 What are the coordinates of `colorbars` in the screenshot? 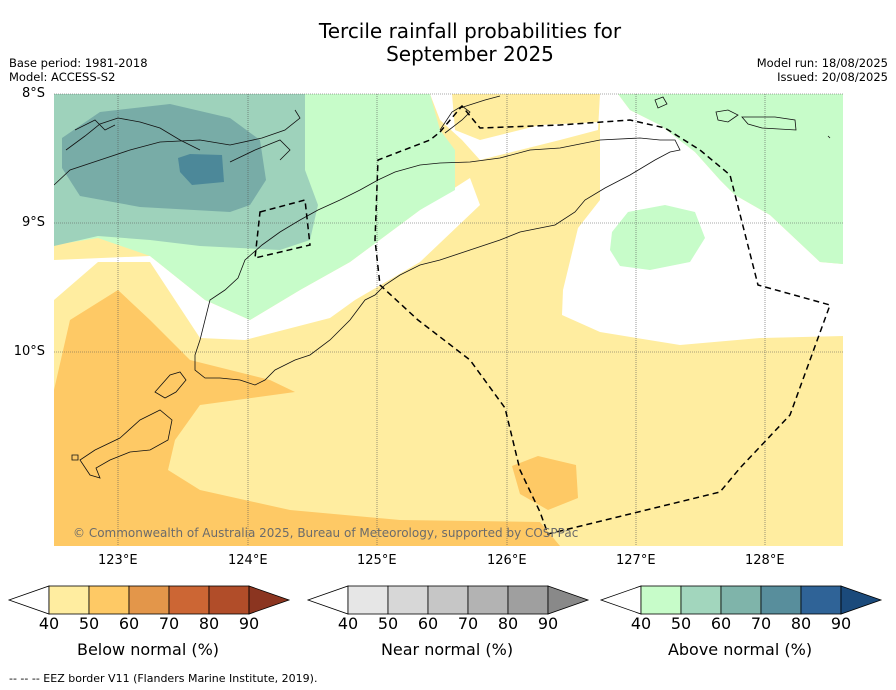 It's located at (445, 600).